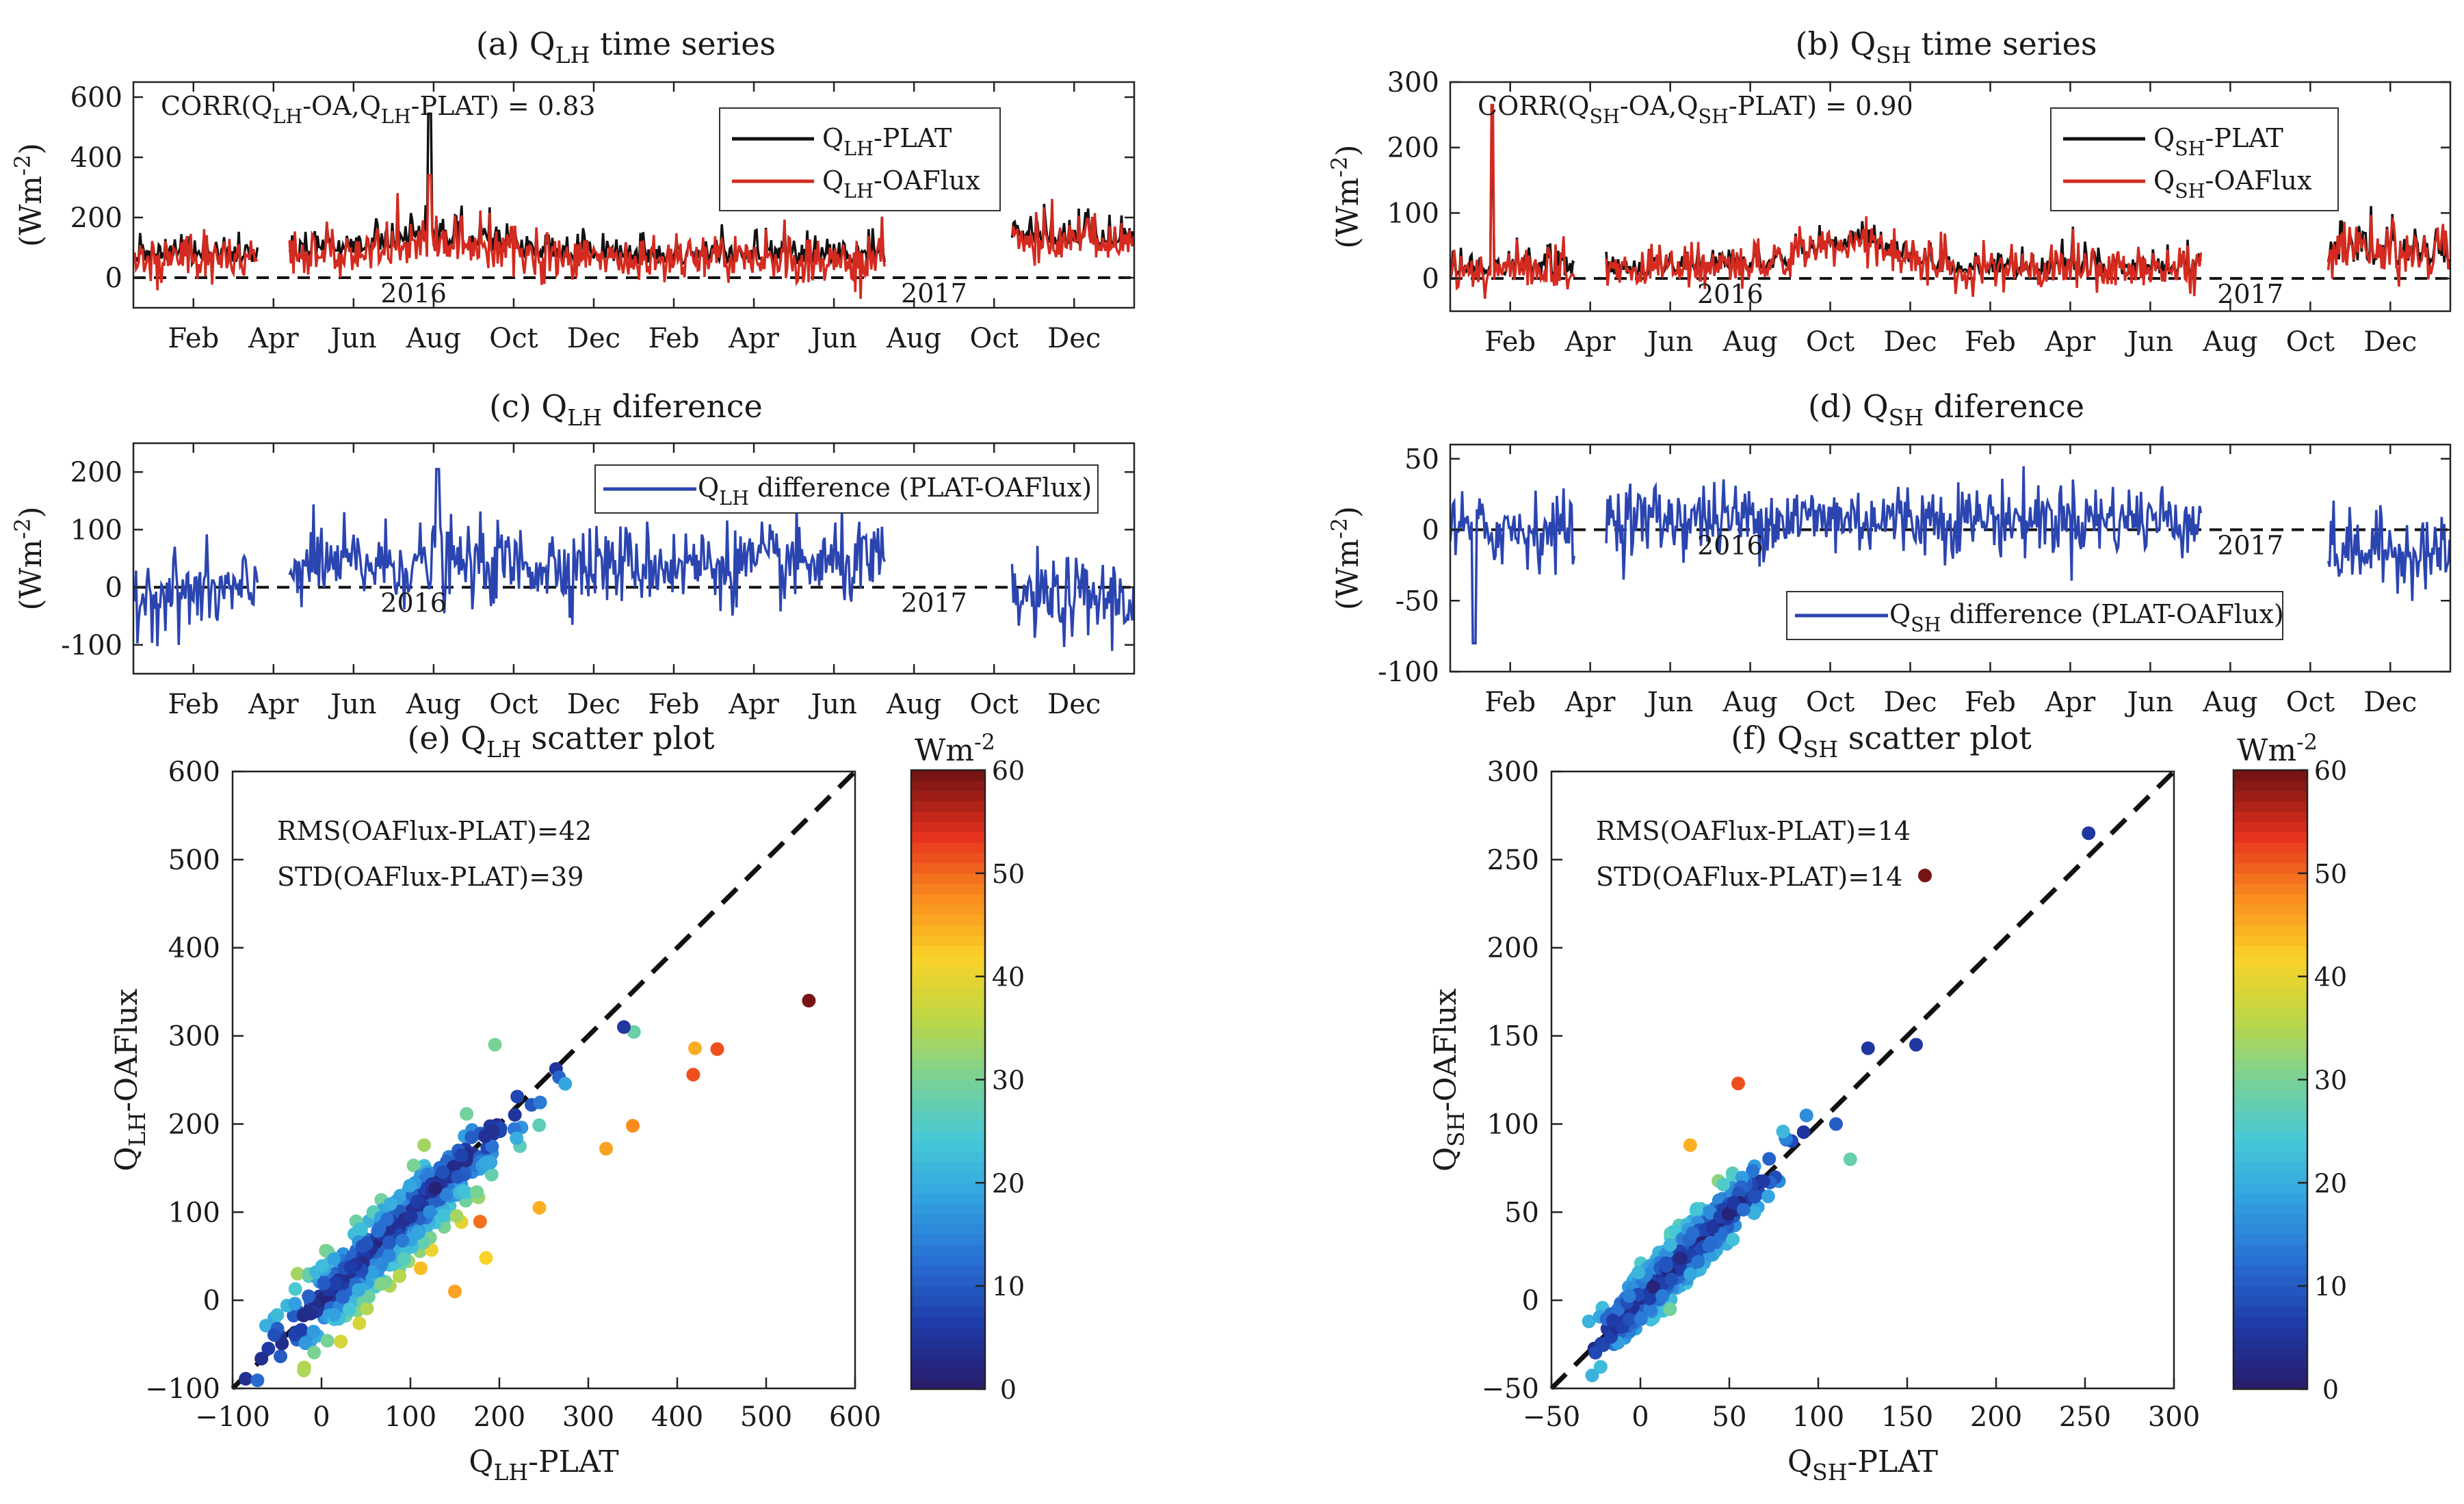 Image resolution: width=2464 pixels, height=1504 pixels. What do you see at coordinates (913, 138) in the screenshot?
I see `text-part: -PLAT` at bounding box center [913, 138].